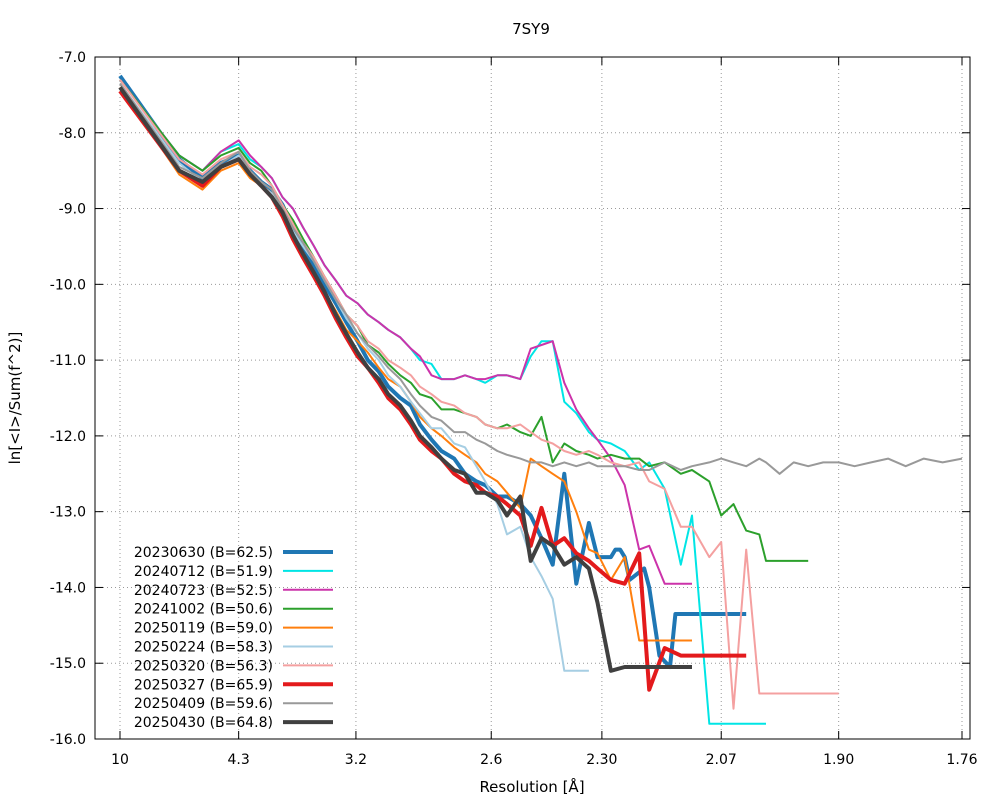 Image resolution: width=1000 pixels, height=800 pixels. I want to click on x-tick-label: 2.07, so click(721, 760).